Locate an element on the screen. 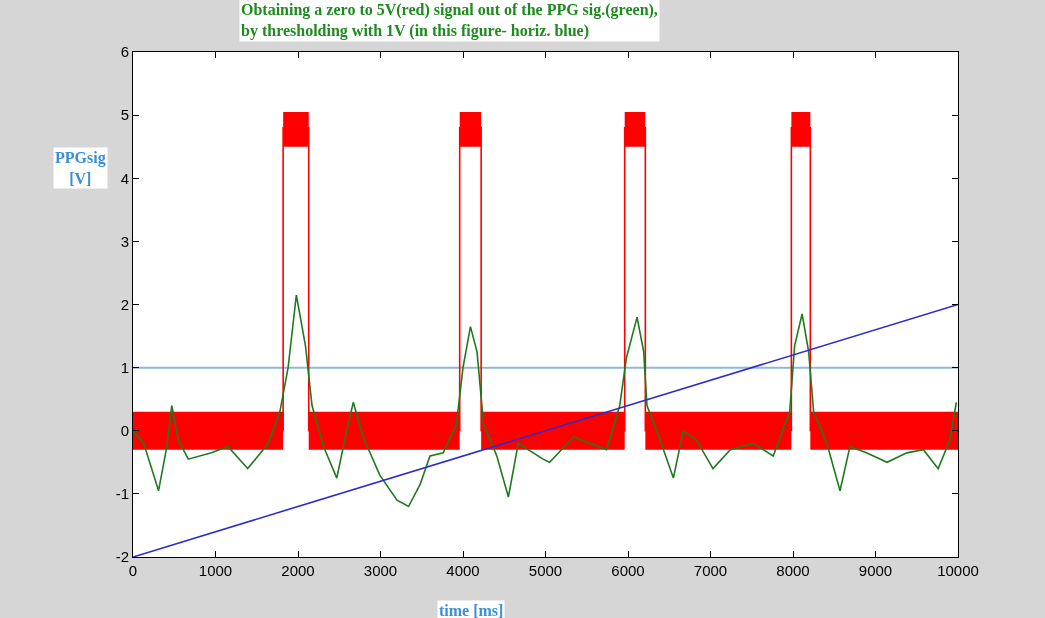 The height and width of the screenshot is (618, 1045). y-tick-label: 0 is located at coordinates (124, 430).